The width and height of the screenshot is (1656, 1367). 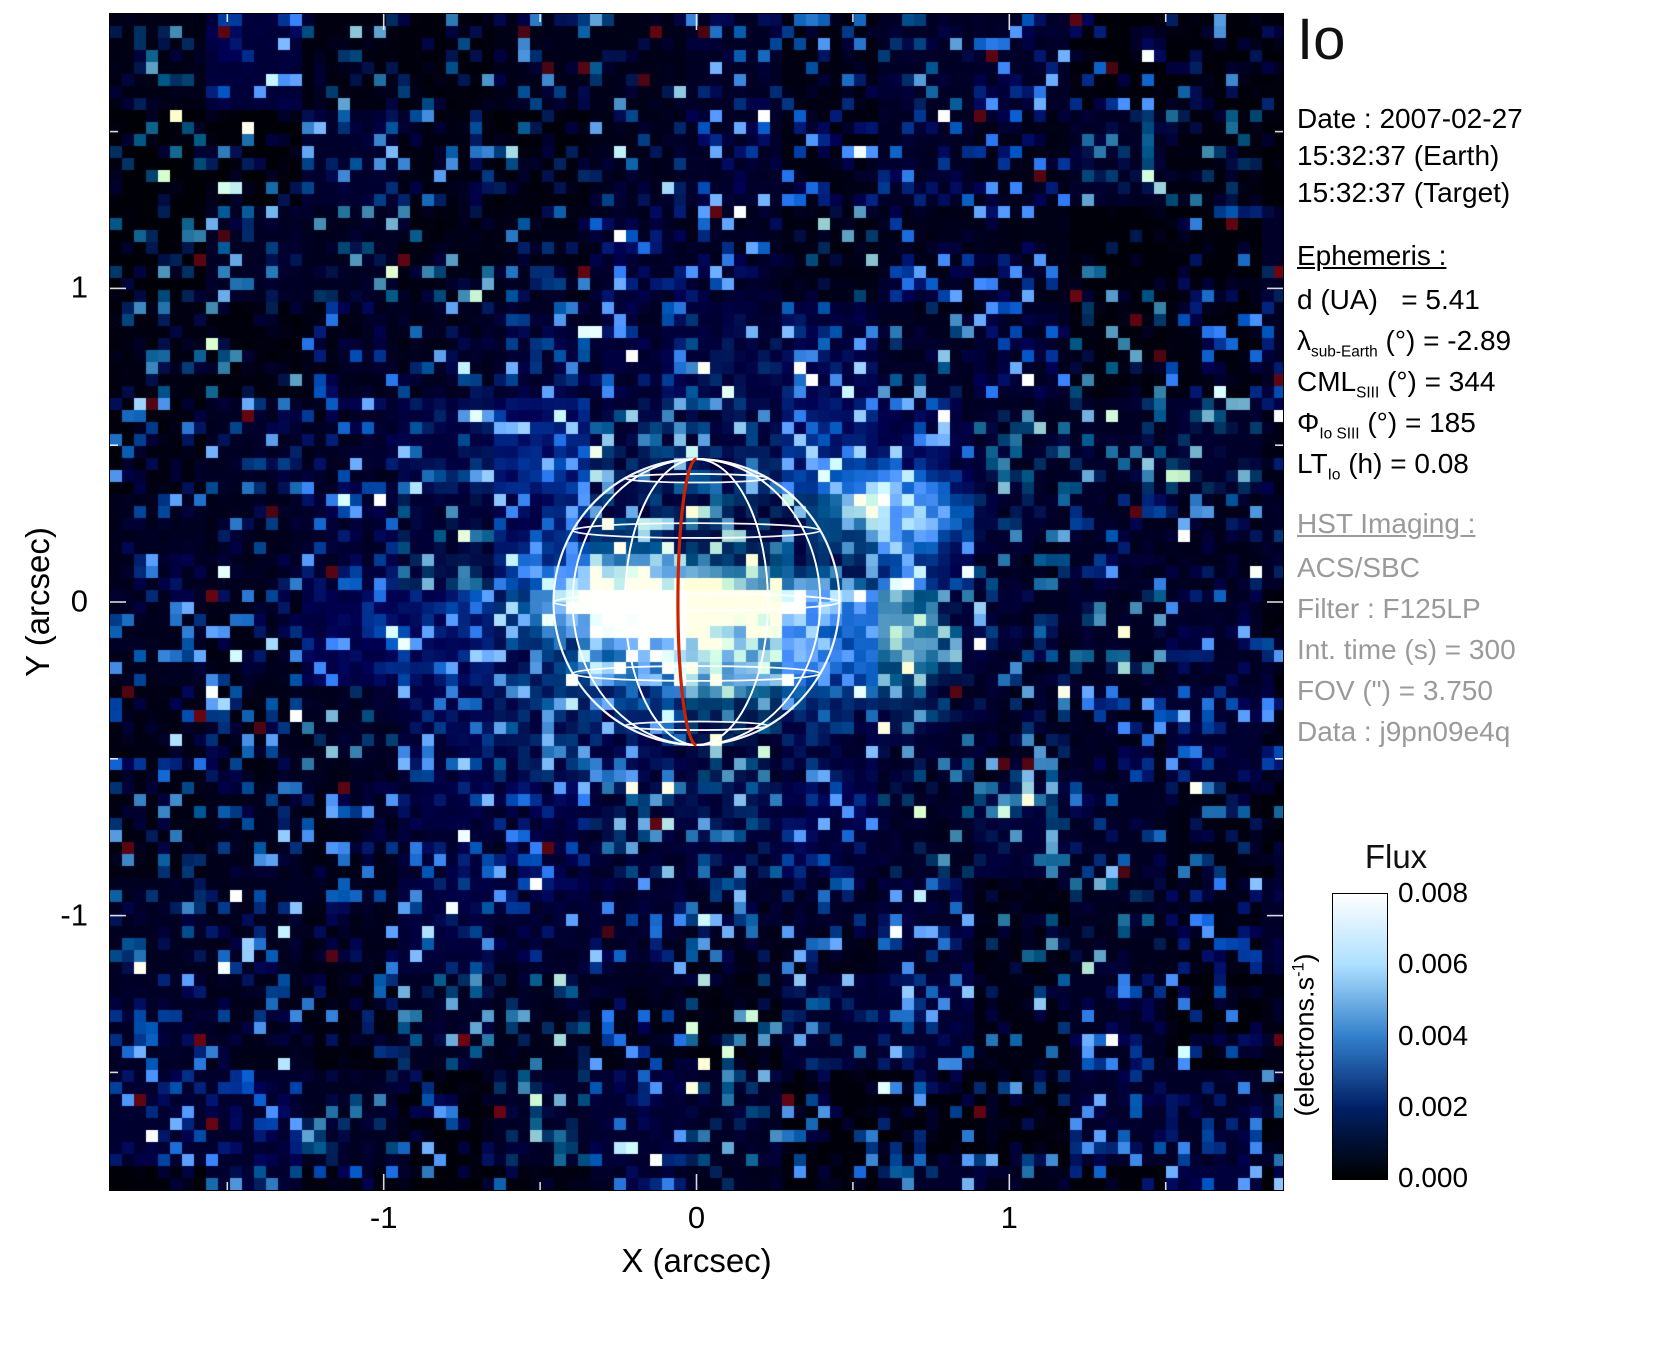 I want to click on colorbar-unit-label: (electrons.s-1), so click(x=1305, y=1035).